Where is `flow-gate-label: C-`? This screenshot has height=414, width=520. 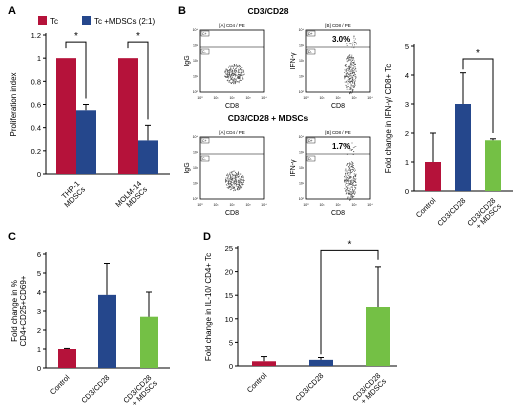
flow-gate-label: C- is located at coordinates (204, 52).